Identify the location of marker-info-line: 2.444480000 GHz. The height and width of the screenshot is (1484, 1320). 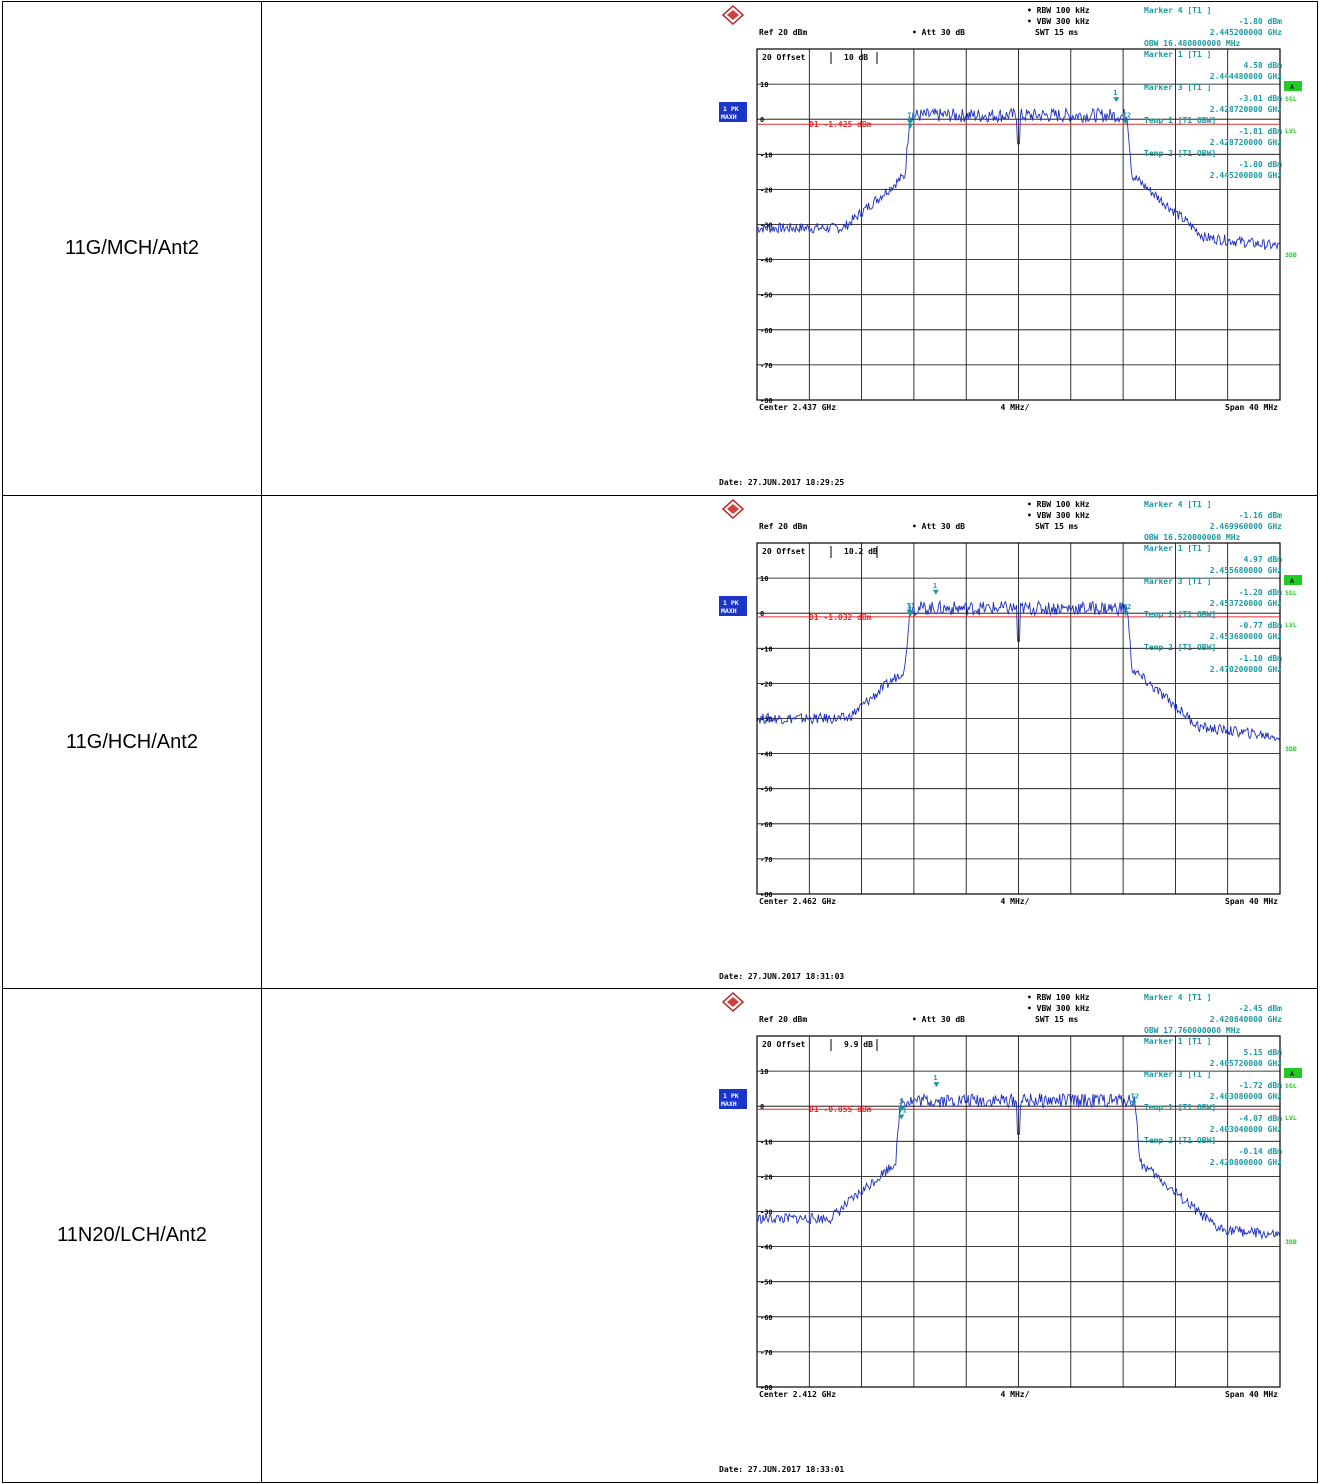
(1246, 76).